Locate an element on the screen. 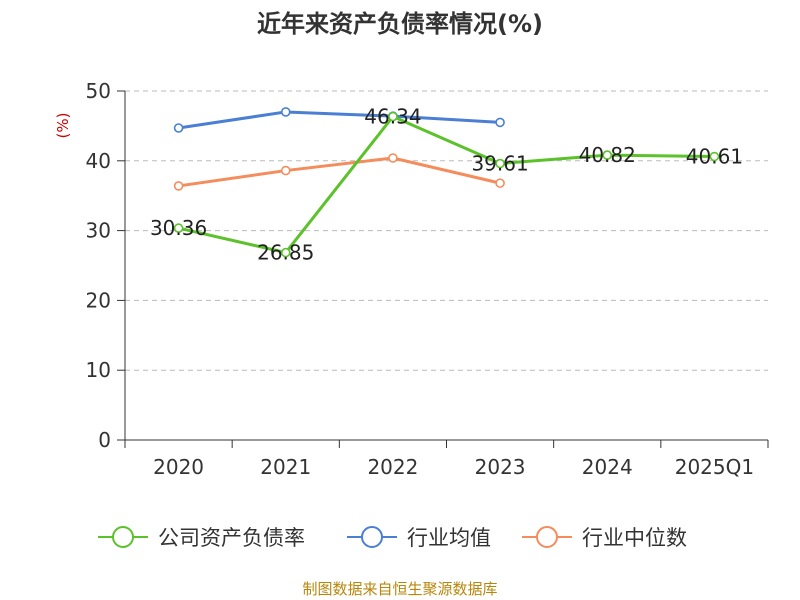  legend: 公司资产负债率 行业均值 行业中位数 is located at coordinates (392, 538).